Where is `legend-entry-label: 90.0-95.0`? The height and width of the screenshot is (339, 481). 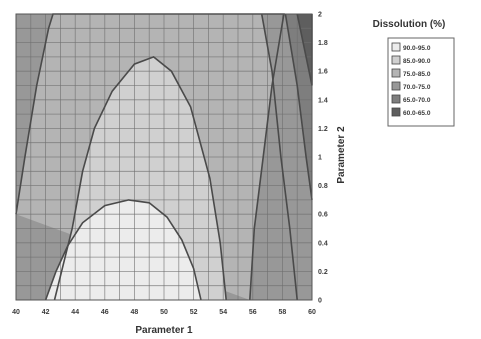 legend-entry-label: 90.0-95.0 is located at coordinates (417, 48).